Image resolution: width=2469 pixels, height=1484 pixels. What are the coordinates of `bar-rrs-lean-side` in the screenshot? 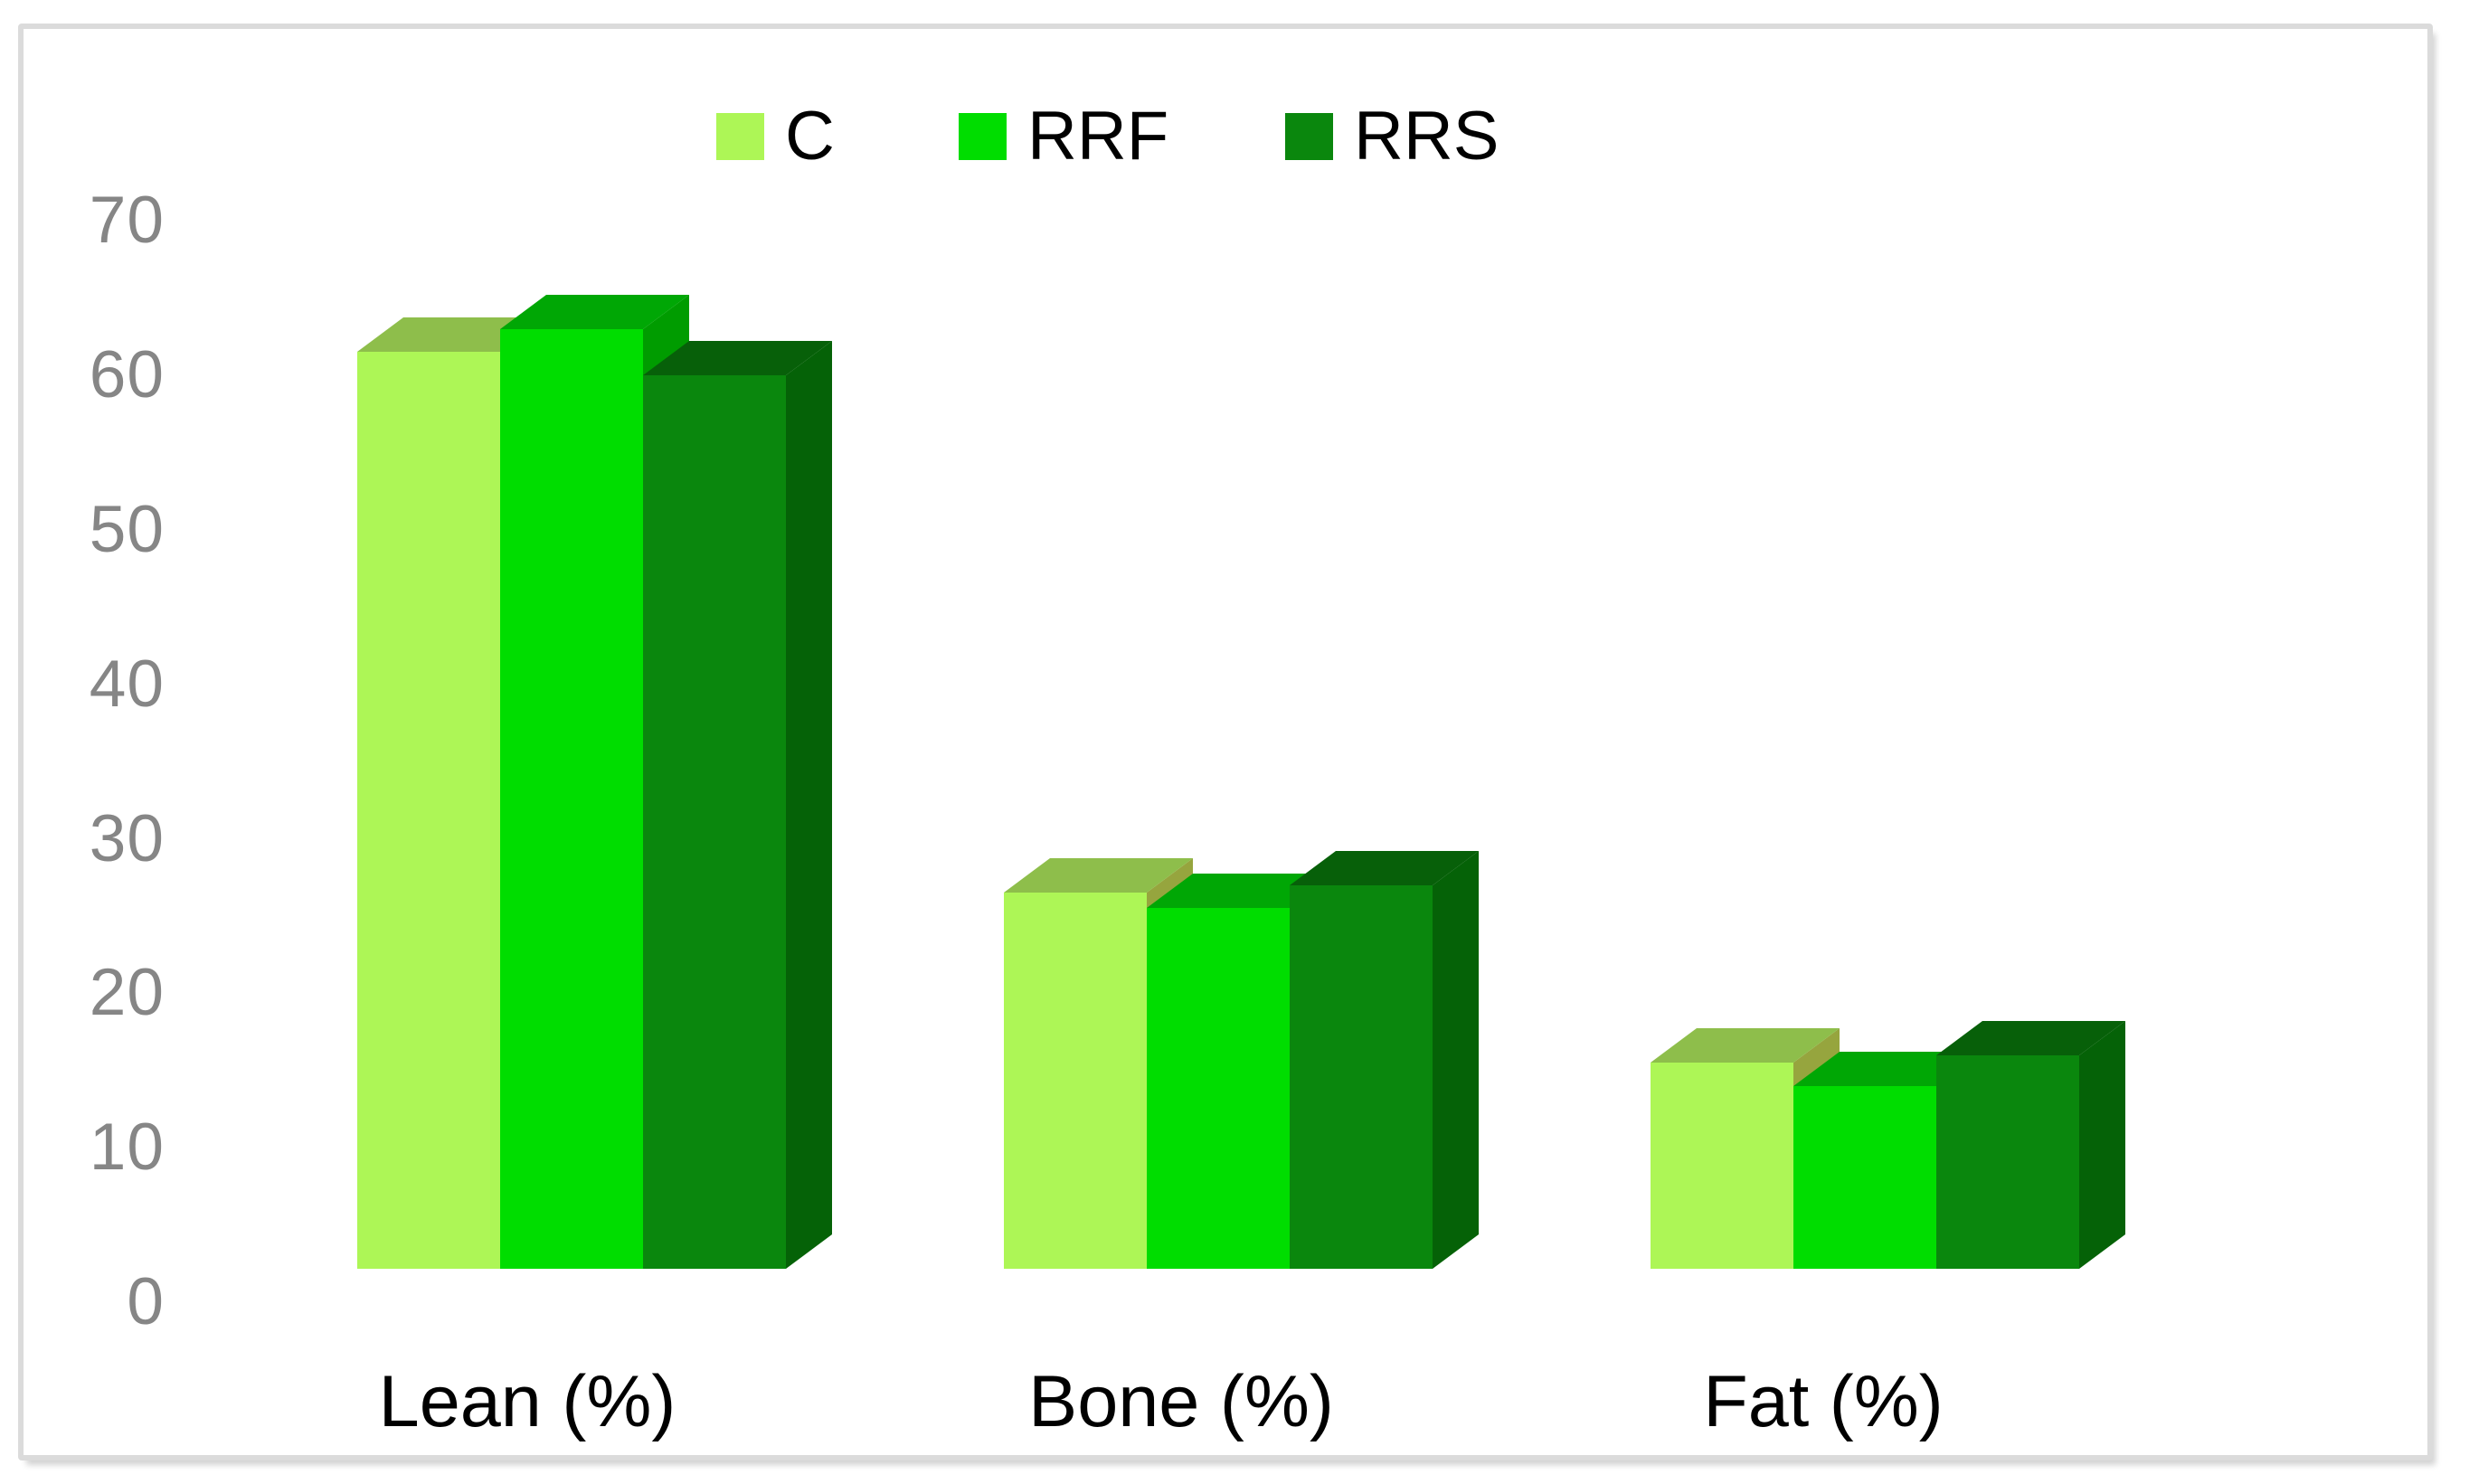 It's located at (809, 805).